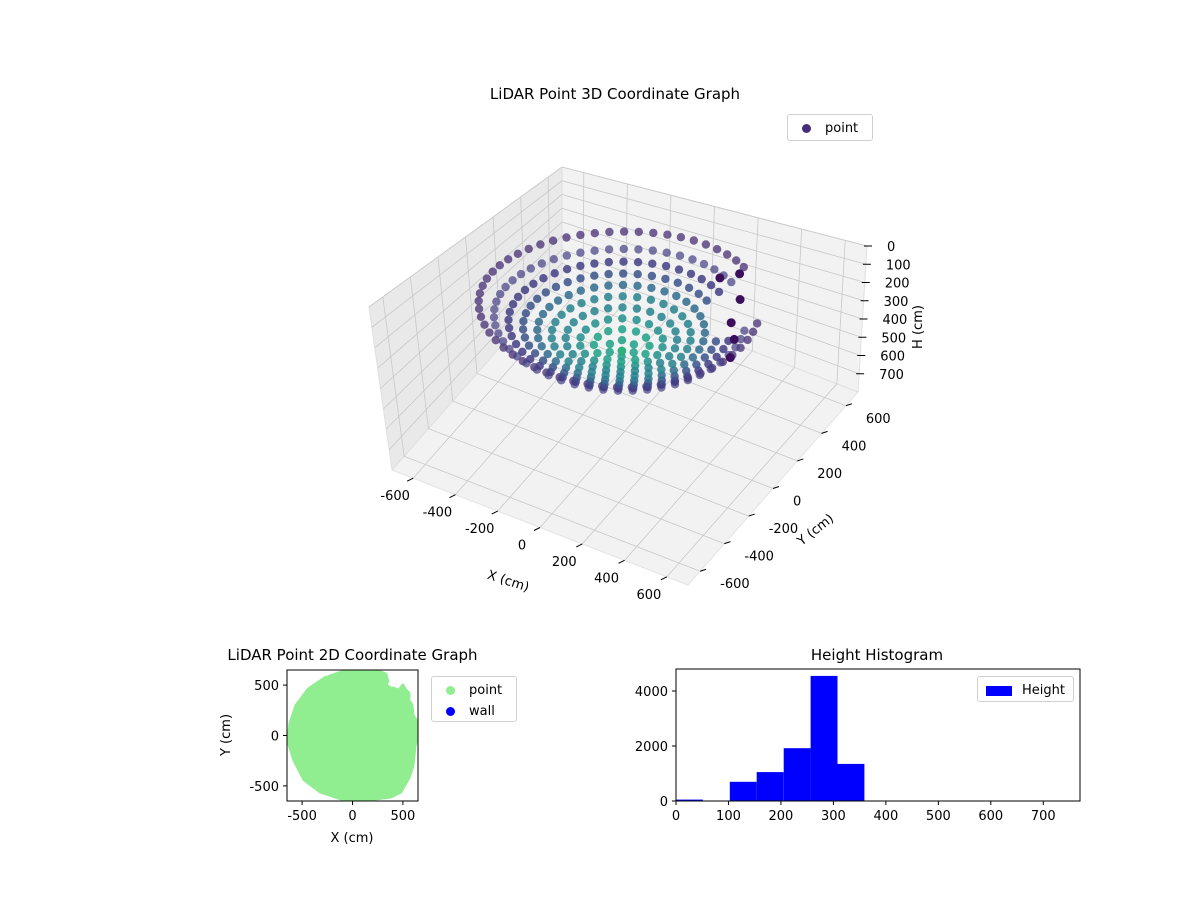  What do you see at coordinates (770, 738) in the screenshot?
I see `histogram-bars` at bounding box center [770, 738].